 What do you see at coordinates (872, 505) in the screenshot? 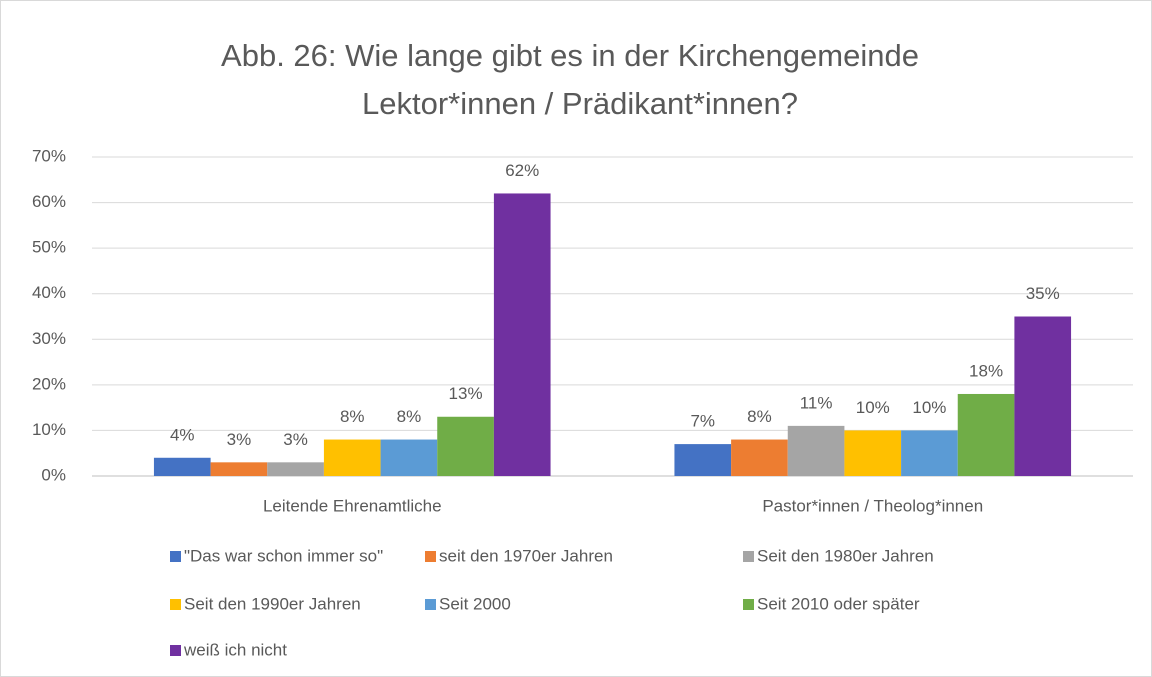
I see `x-tick-label: Pastor*innen / Theolog*innen` at bounding box center [872, 505].